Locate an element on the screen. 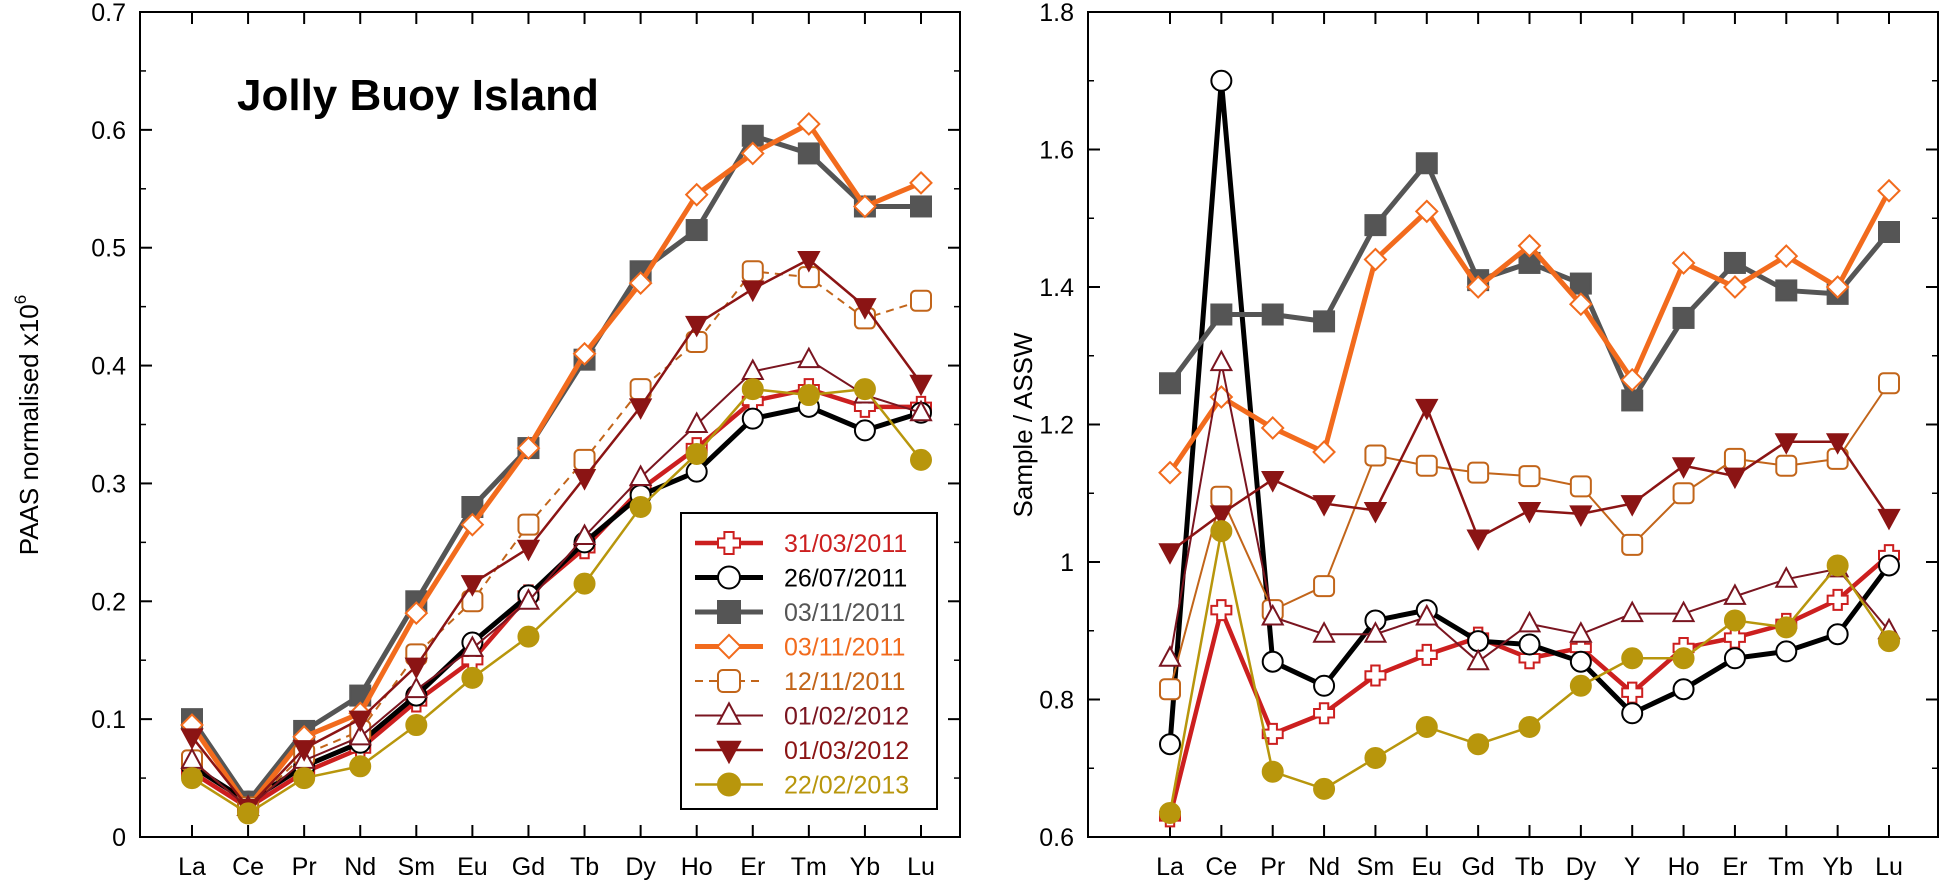 This screenshot has width=1950, height=889. x-tick-label-dy: Dy is located at coordinates (640, 867).